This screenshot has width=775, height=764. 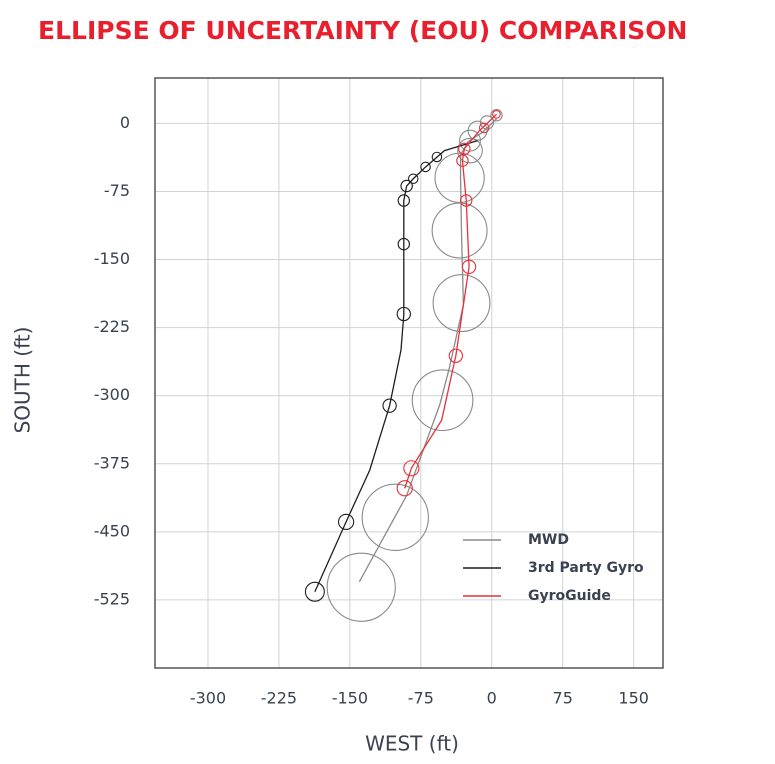 I want to click on y-tick-label: 0, so click(x=125, y=122).